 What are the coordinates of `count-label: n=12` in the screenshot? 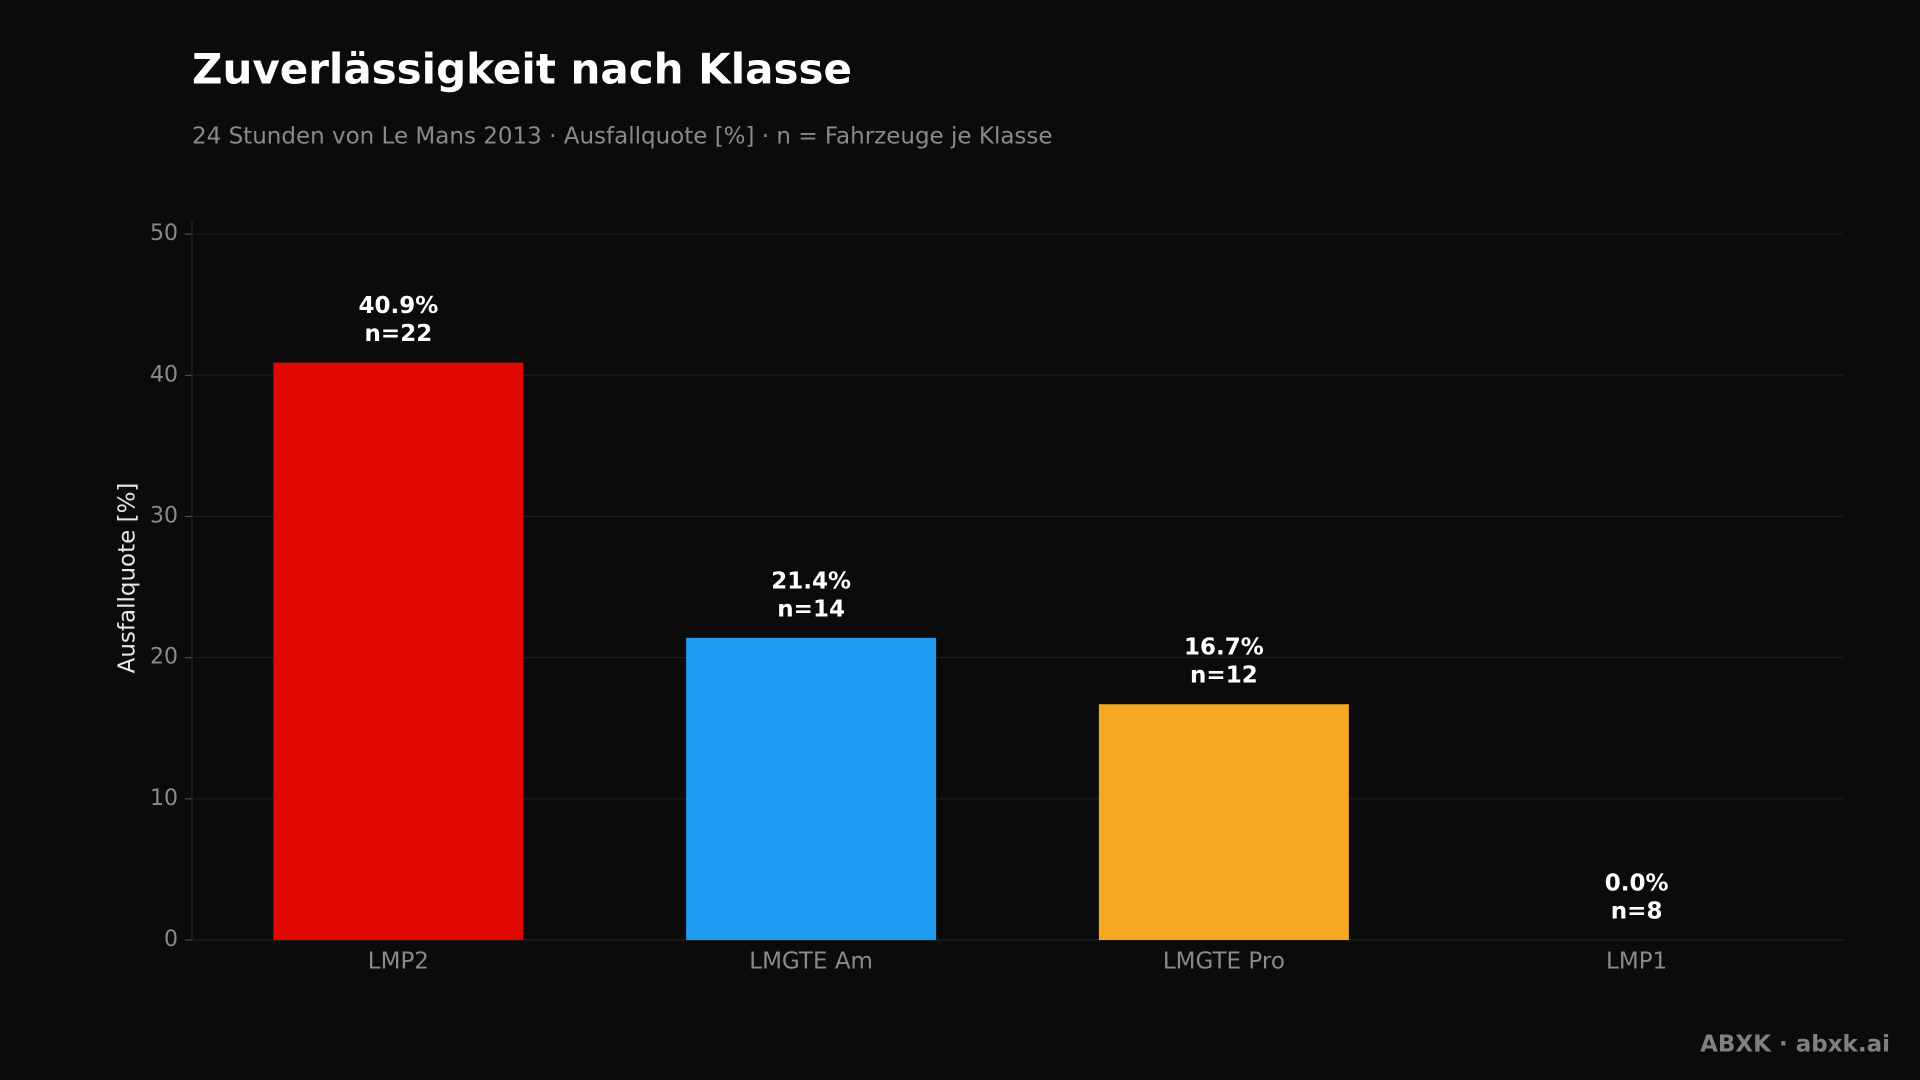 It's located at (1224, 676).